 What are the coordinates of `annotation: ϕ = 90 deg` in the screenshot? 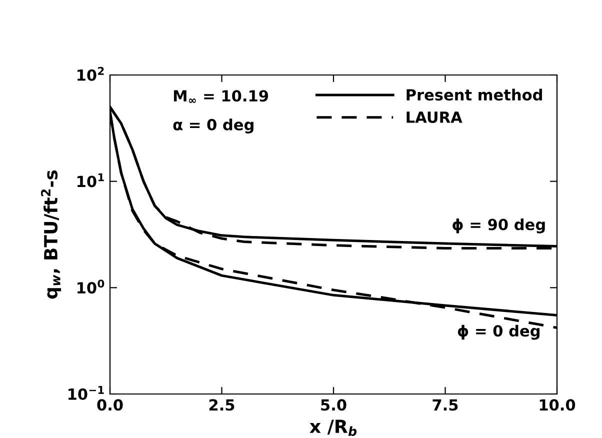 It's located at (498, 226).